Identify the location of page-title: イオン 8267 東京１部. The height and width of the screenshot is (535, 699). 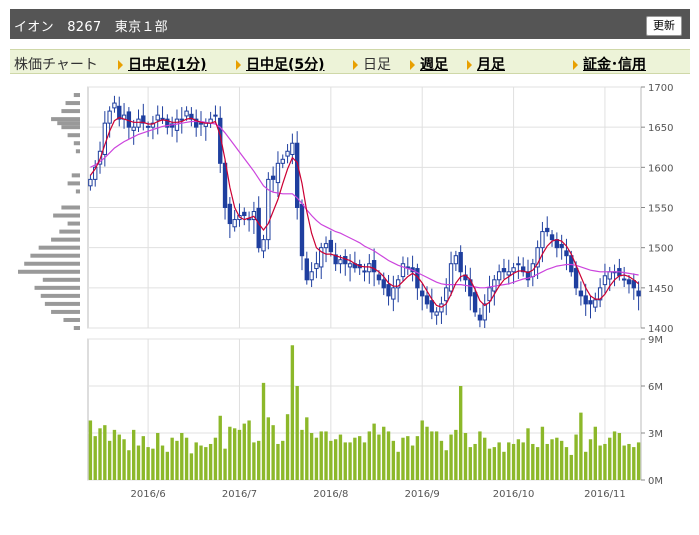
(91, 27).